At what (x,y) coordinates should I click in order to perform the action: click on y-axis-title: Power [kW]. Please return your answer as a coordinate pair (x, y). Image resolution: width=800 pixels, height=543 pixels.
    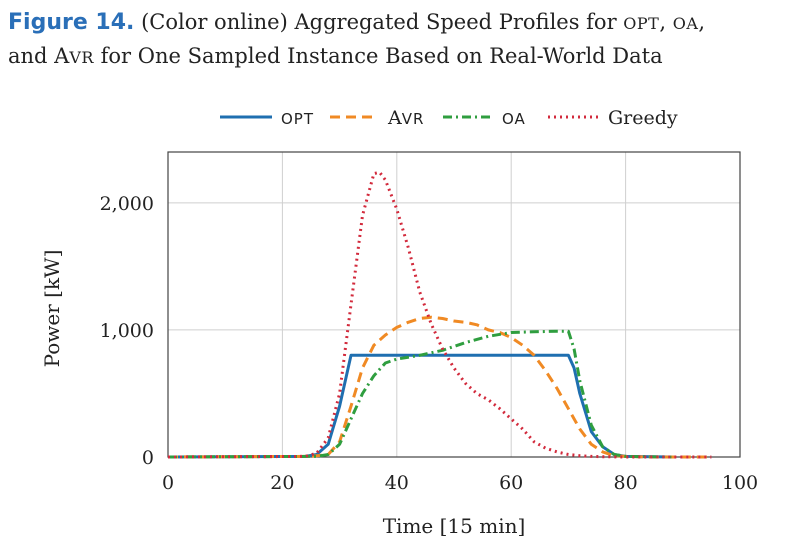
    Looking at the image, I should click on (52, 309).